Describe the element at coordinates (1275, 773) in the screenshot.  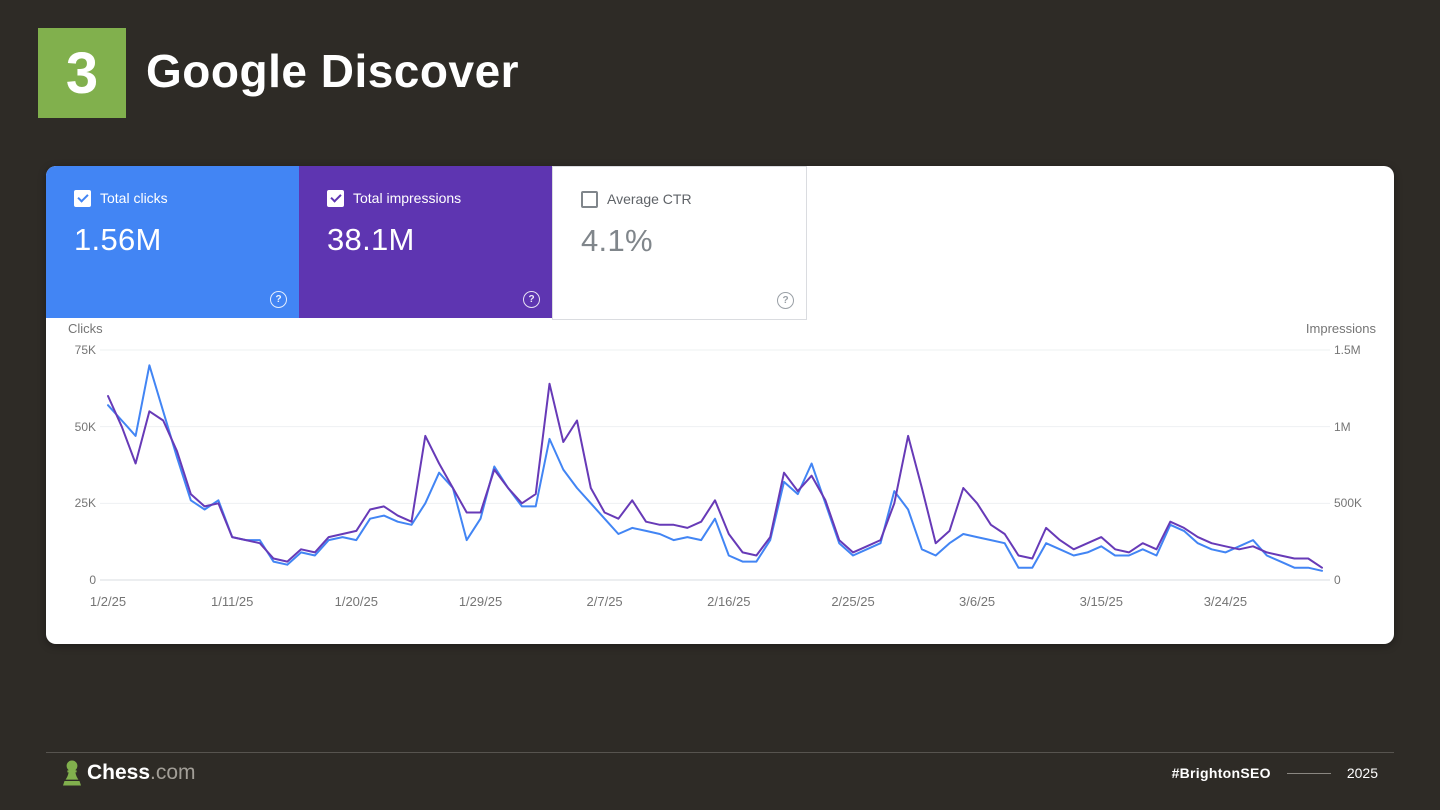
I see `footer-right: #BrightonSEO 2025` at that location.